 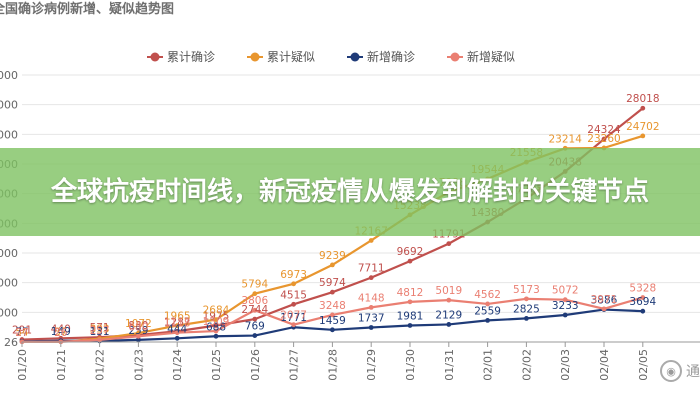 I want to click on data-label: 571, so click(x=100, y=328).